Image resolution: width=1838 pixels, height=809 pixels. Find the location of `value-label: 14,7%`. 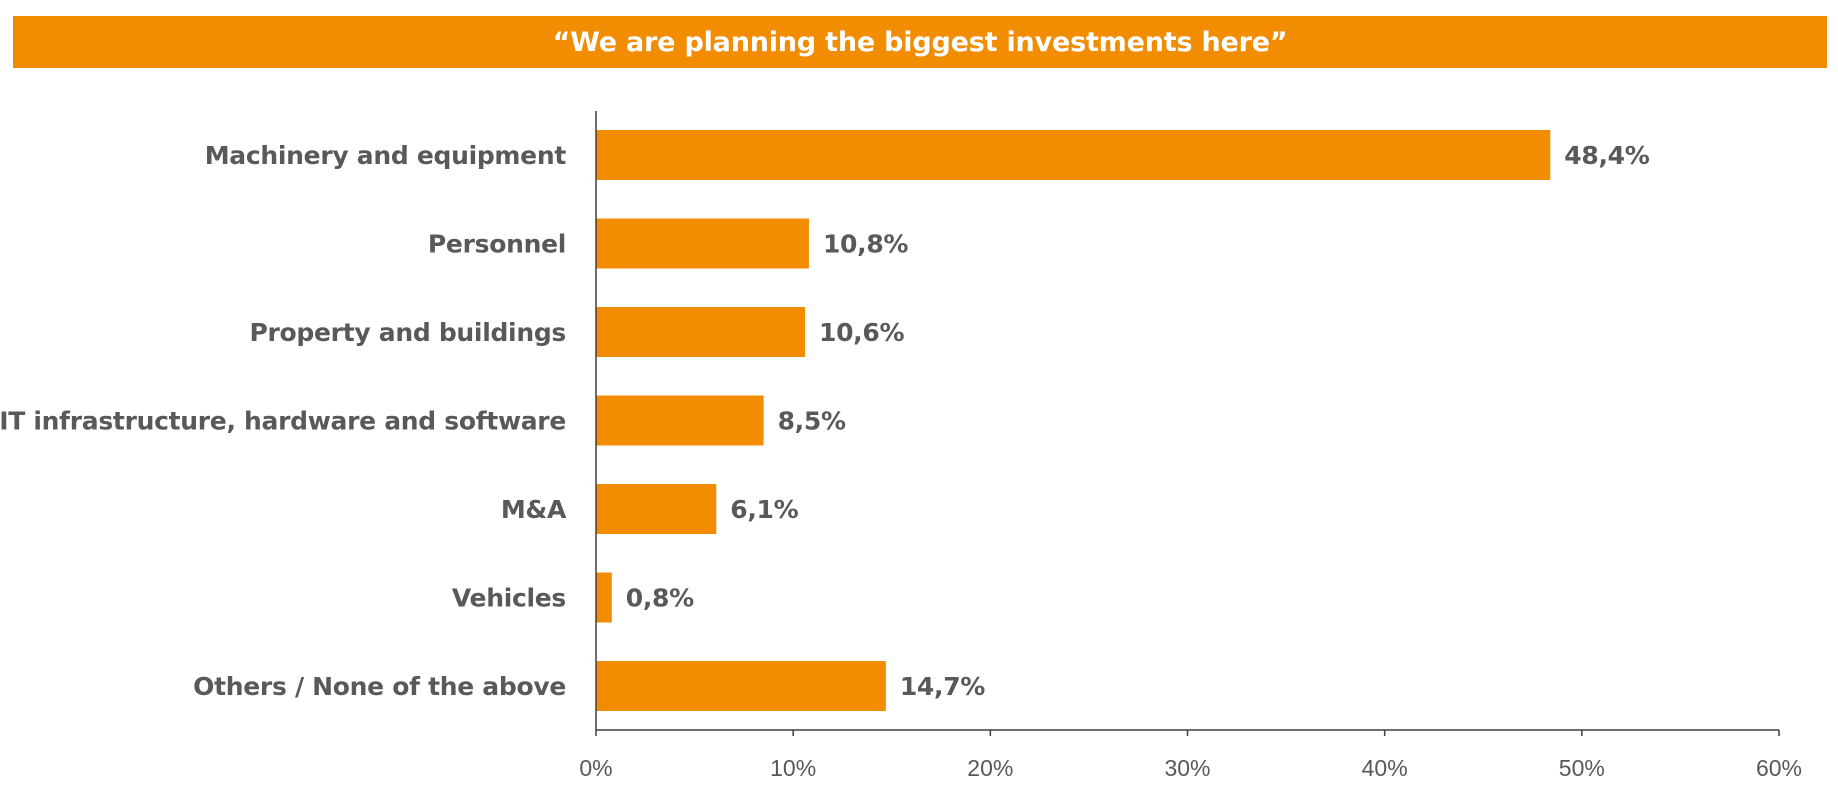

value-label: 14,7% is located at coordinates (942, 686).